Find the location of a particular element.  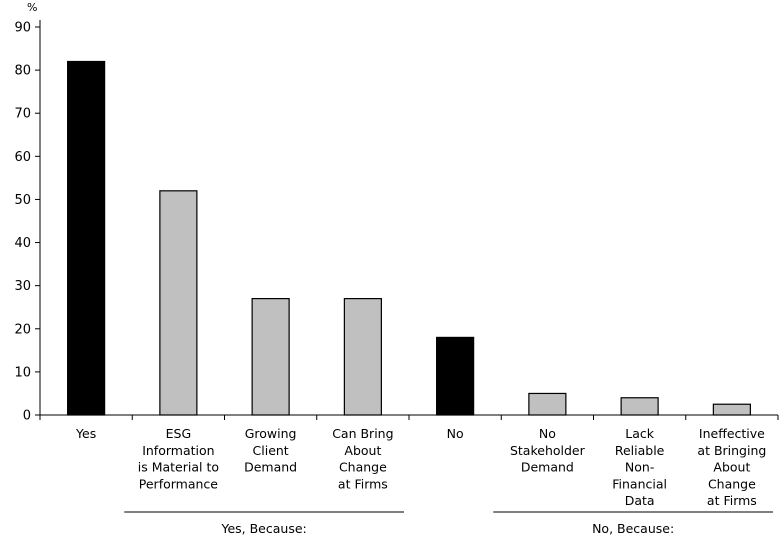

y-tick-label: 30 is located at coordinates (22, 286).